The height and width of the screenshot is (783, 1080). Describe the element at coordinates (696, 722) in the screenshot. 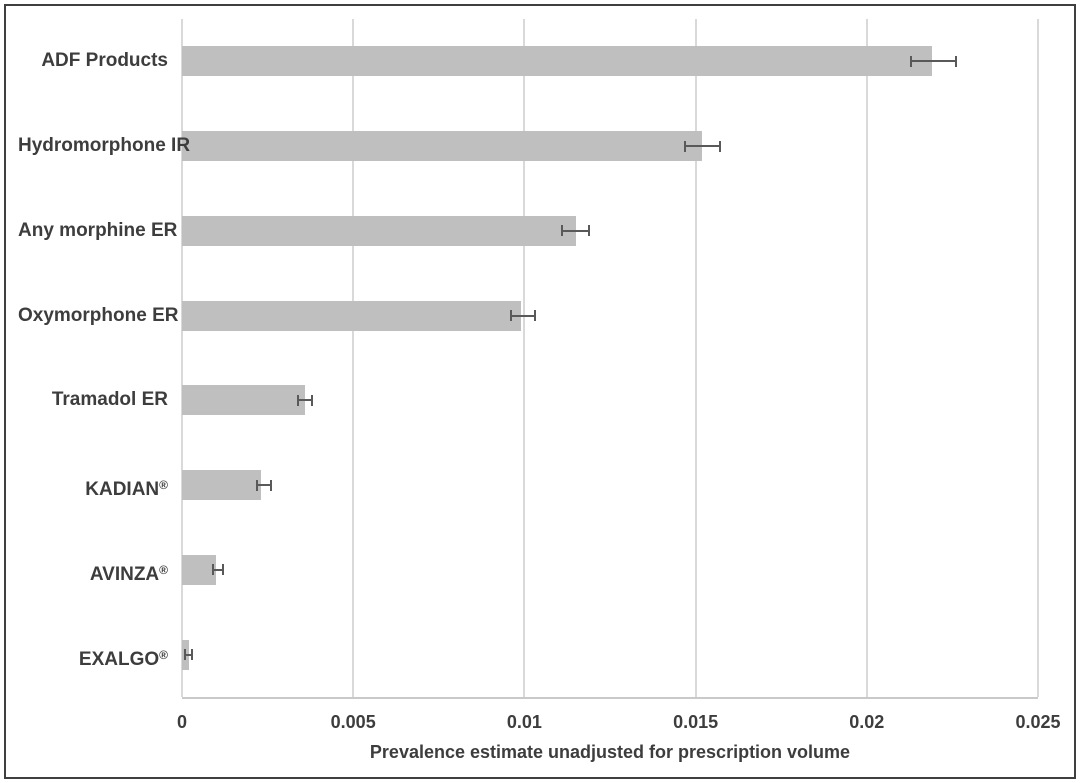

I see `x-tick-label: 0.015` at that location.